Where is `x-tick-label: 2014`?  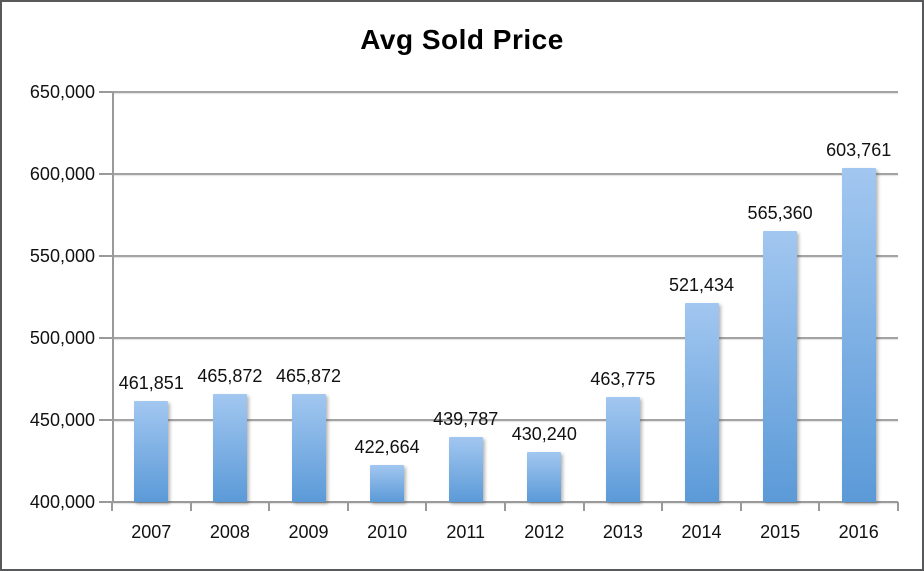
x-tick-label: 2014 is located at coordinates (701, 532).